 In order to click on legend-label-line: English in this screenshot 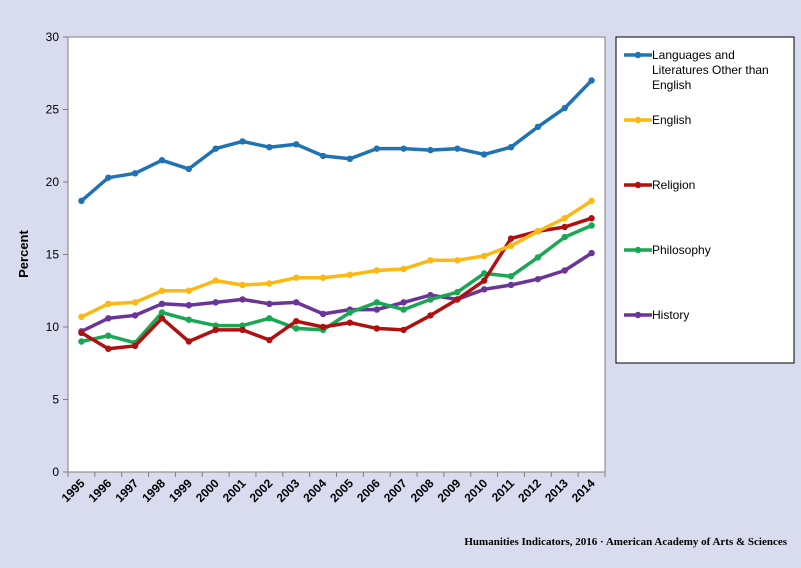, I will do `click(671, 120)`.